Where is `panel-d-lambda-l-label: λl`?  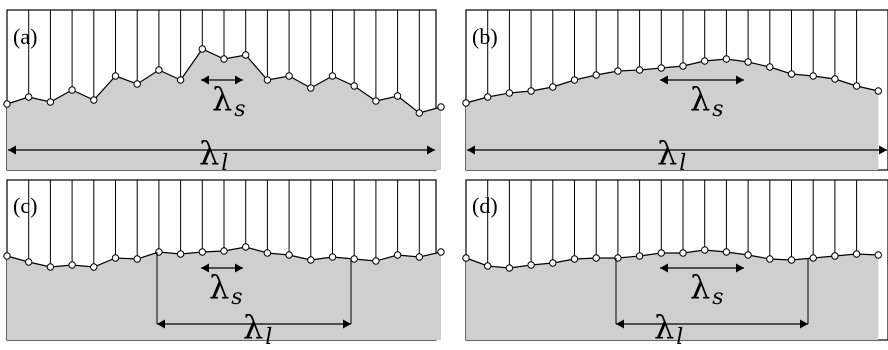
panel-d-lambda-l-label: λl is located at coordinates (668, 329).